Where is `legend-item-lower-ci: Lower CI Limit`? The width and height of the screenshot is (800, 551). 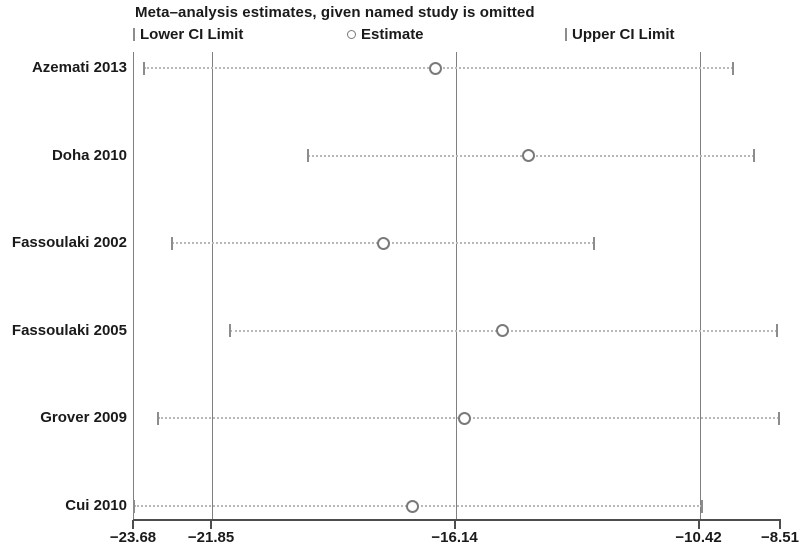
legend-item-lower-ci: Lower CI Limit is located at coordinates (188, 34).